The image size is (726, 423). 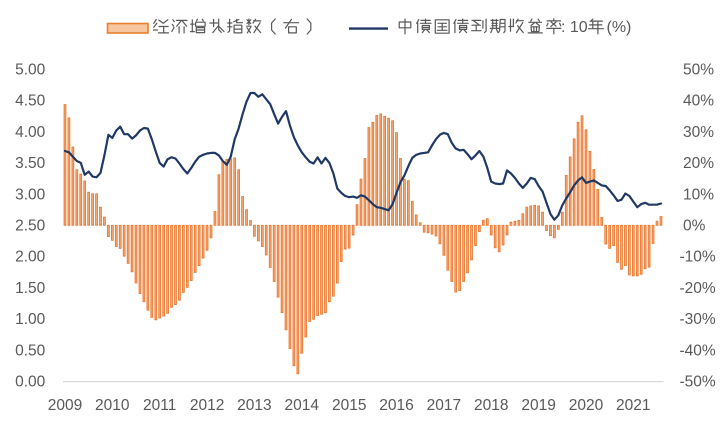 I want to click on svg-text: 2.50, so click(x=30, y=226).